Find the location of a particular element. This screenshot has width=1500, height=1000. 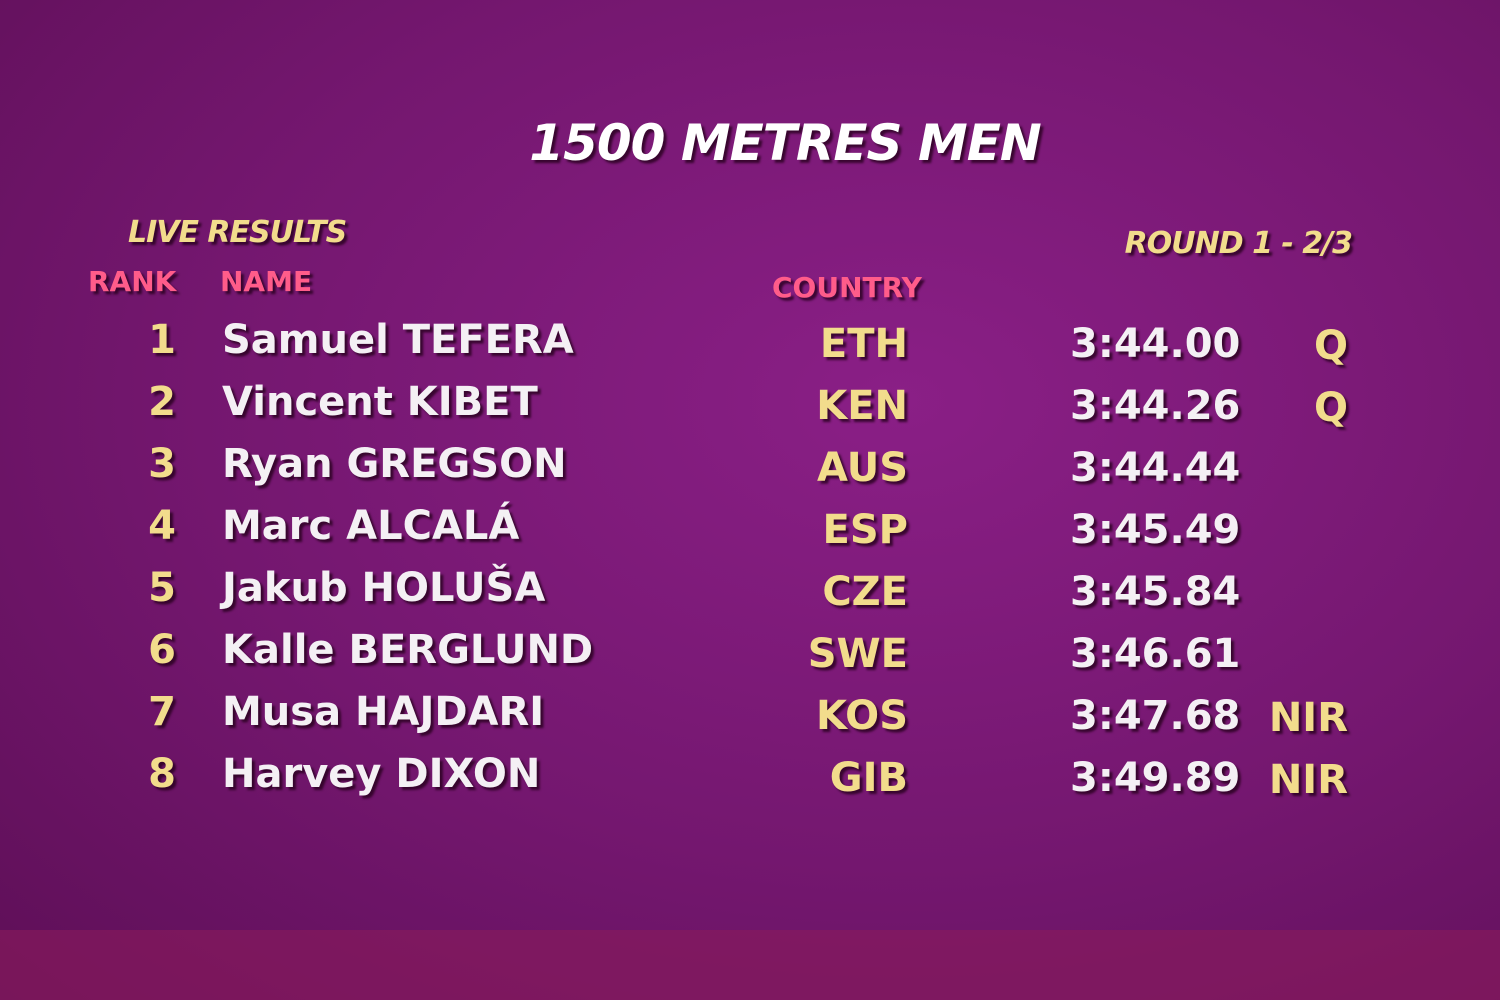

athlete-name: Kalle BERGLUND is located at coordinates (408, 650).